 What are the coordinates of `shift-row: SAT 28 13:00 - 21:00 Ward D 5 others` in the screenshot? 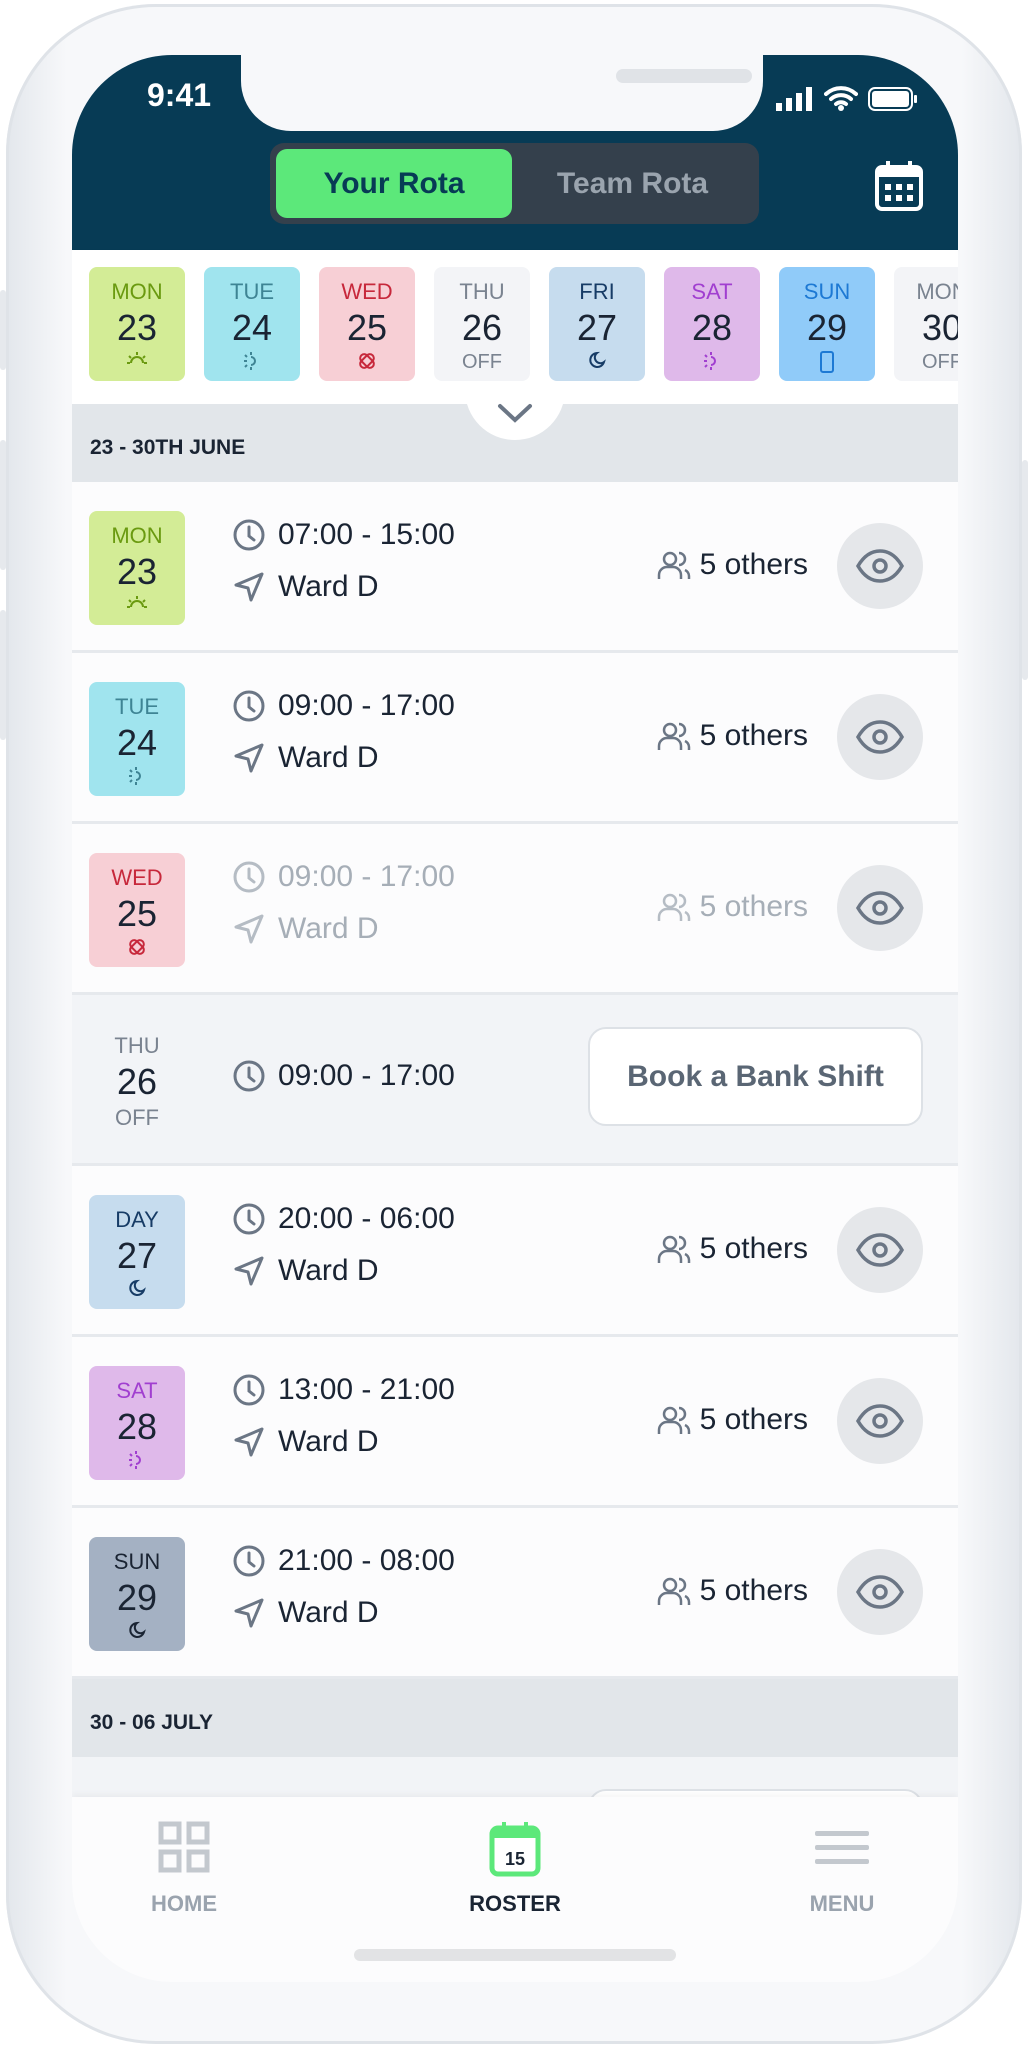 It's located at (515, 1422).